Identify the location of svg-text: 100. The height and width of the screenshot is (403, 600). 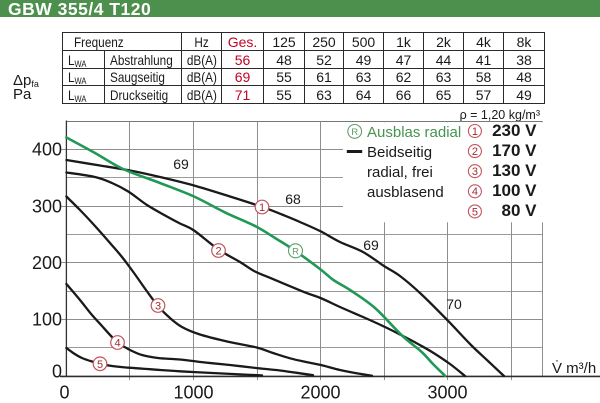
(47, 320).